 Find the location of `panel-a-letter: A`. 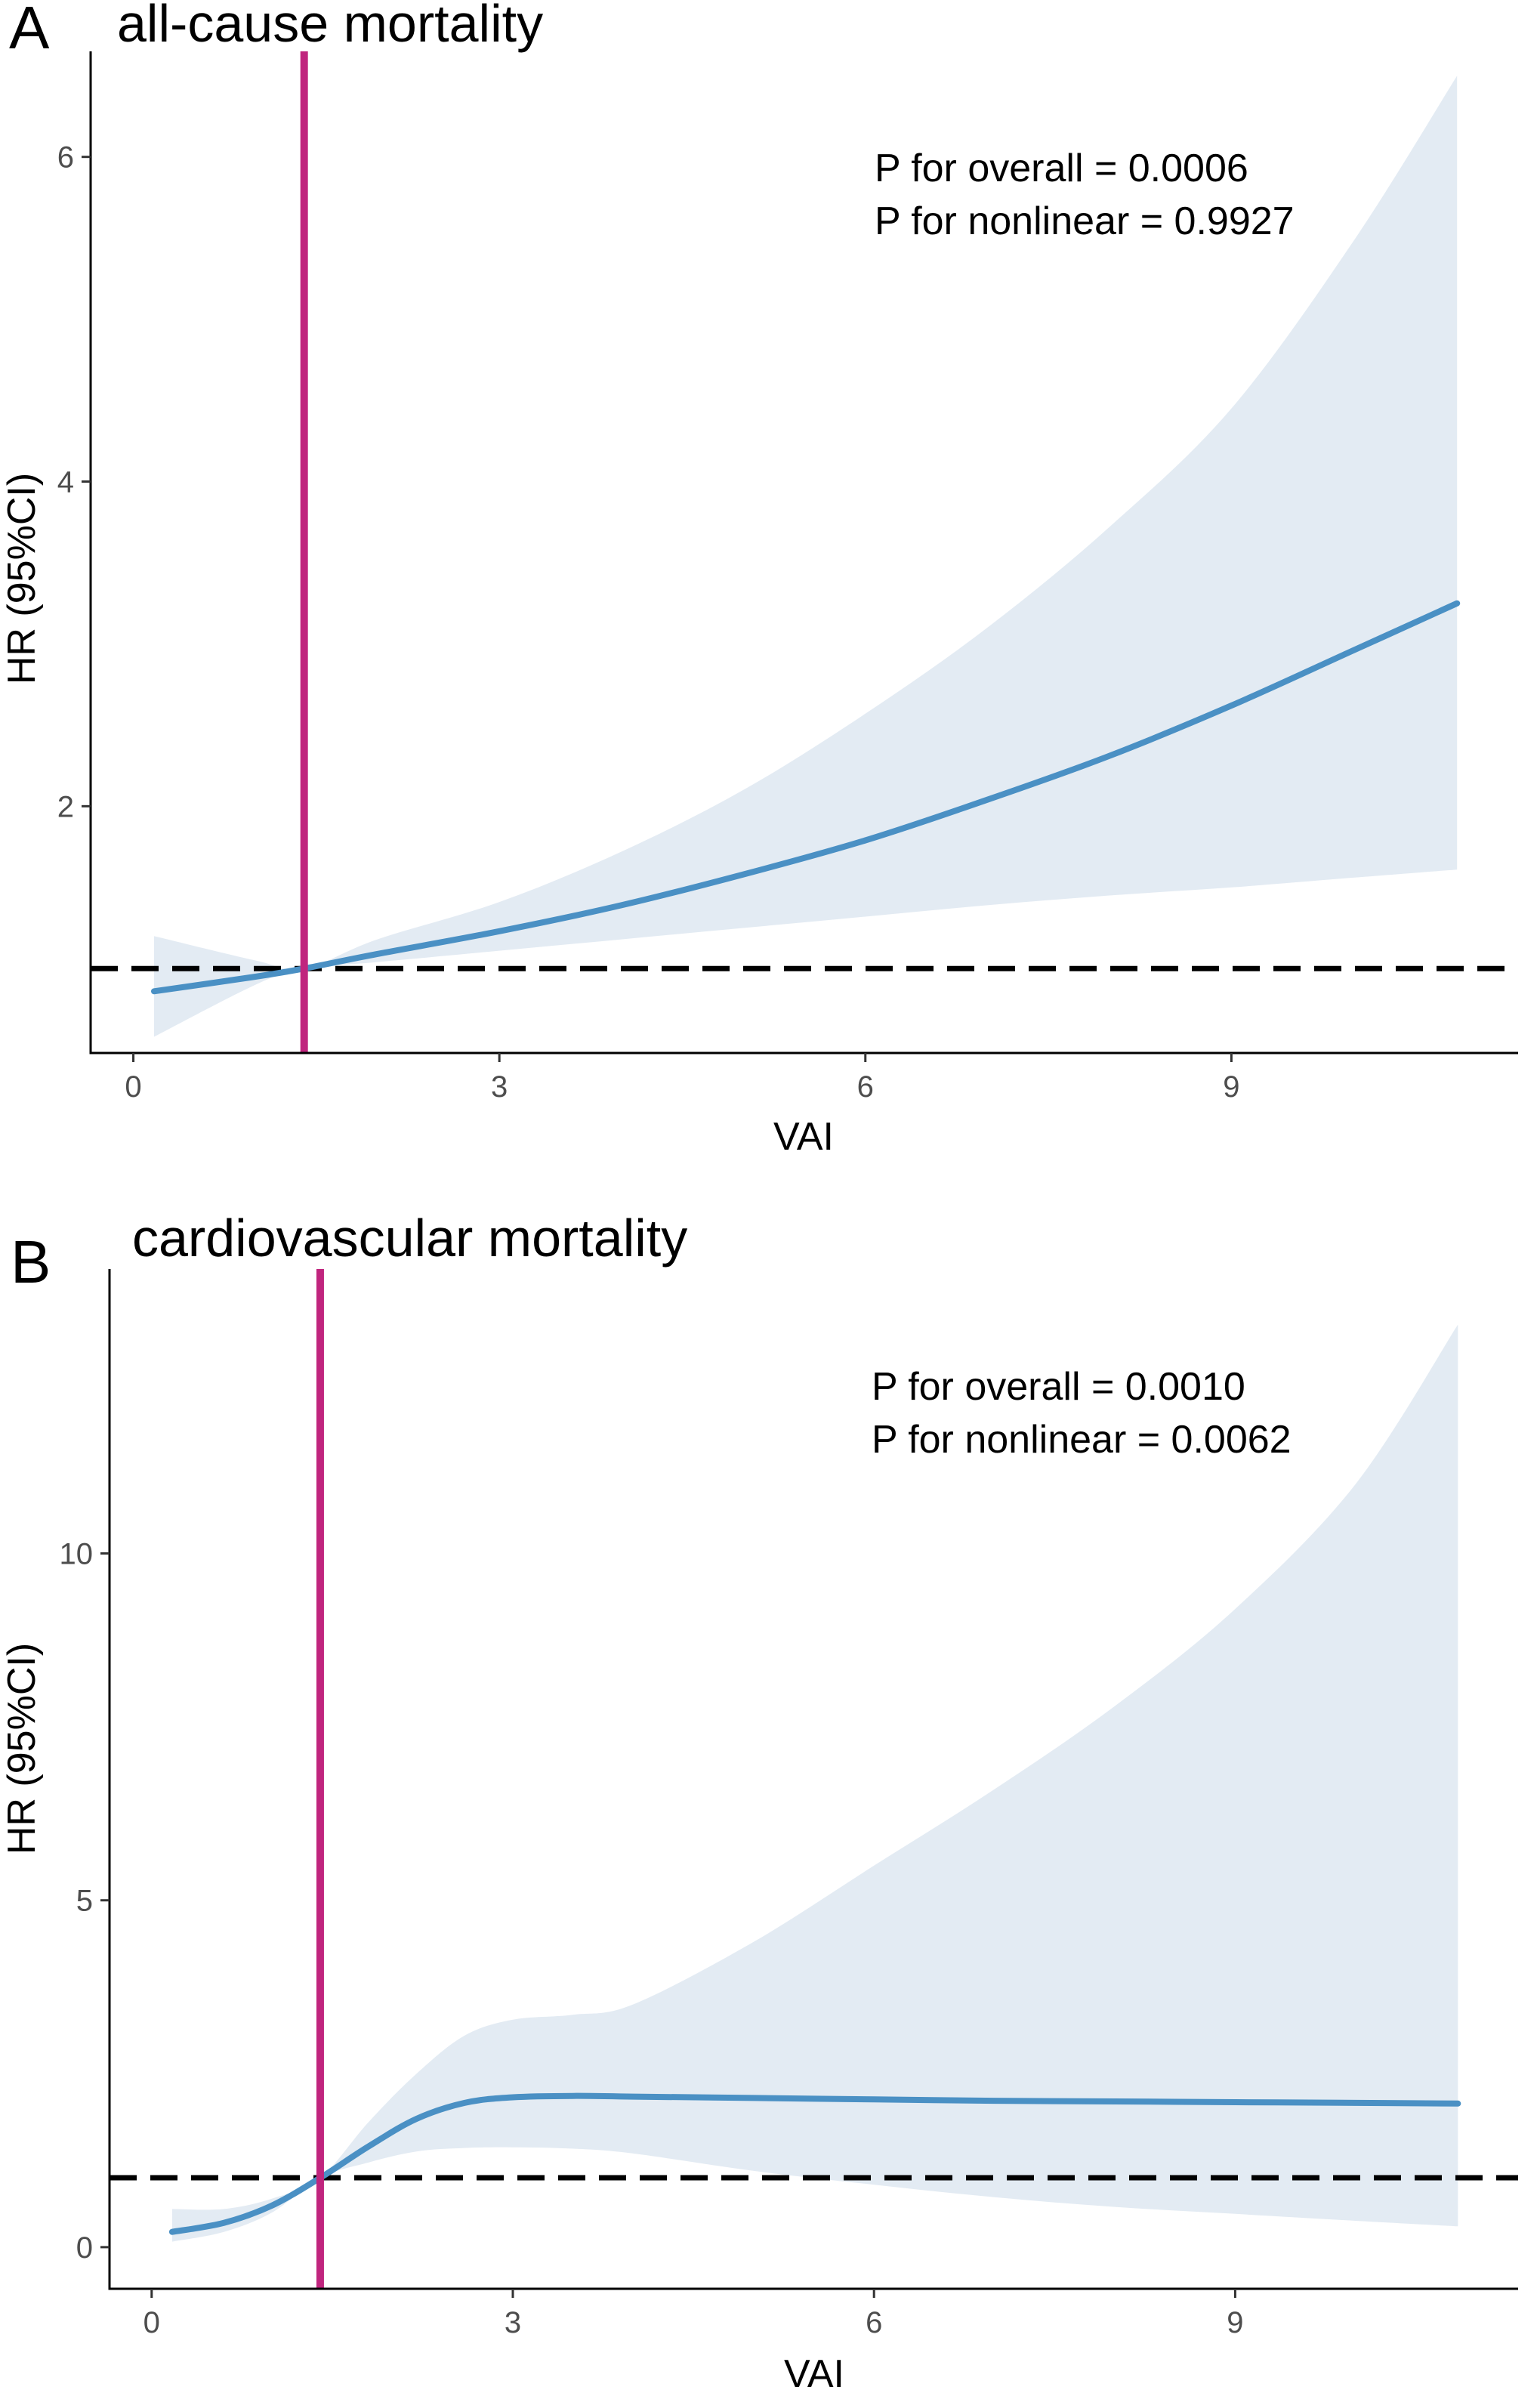

panel-a-letter: A is located at coordinates (30, 30).